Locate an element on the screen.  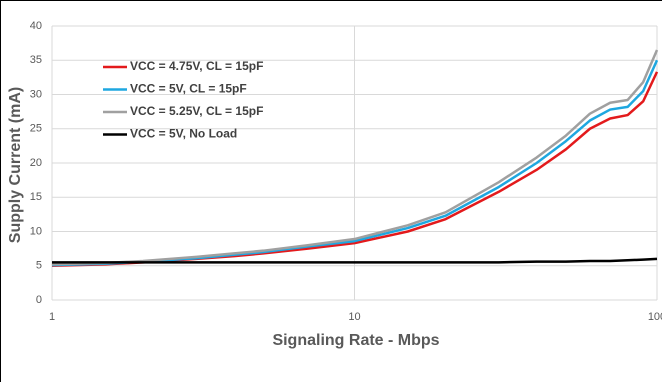
y-tick-label: 35 is located at coordinates (36, 60).